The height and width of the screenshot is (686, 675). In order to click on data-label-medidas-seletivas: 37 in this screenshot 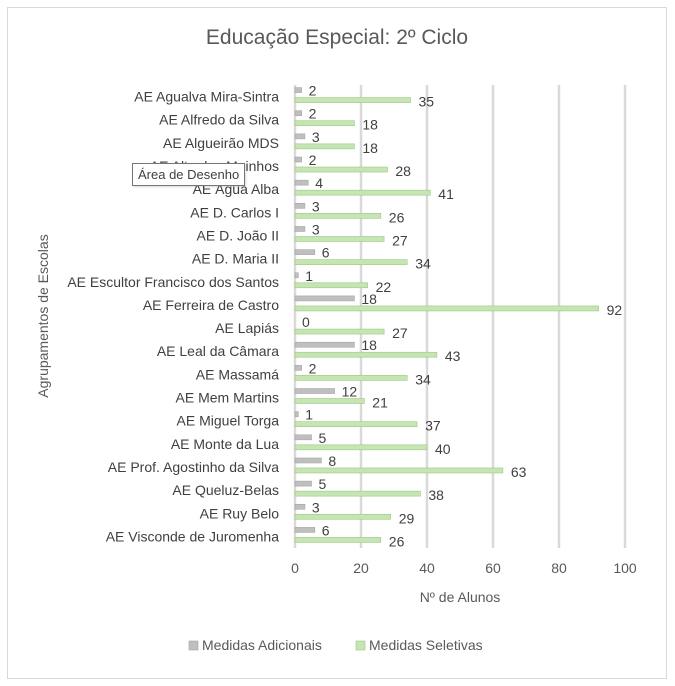, I will do `click(433, 426)`.